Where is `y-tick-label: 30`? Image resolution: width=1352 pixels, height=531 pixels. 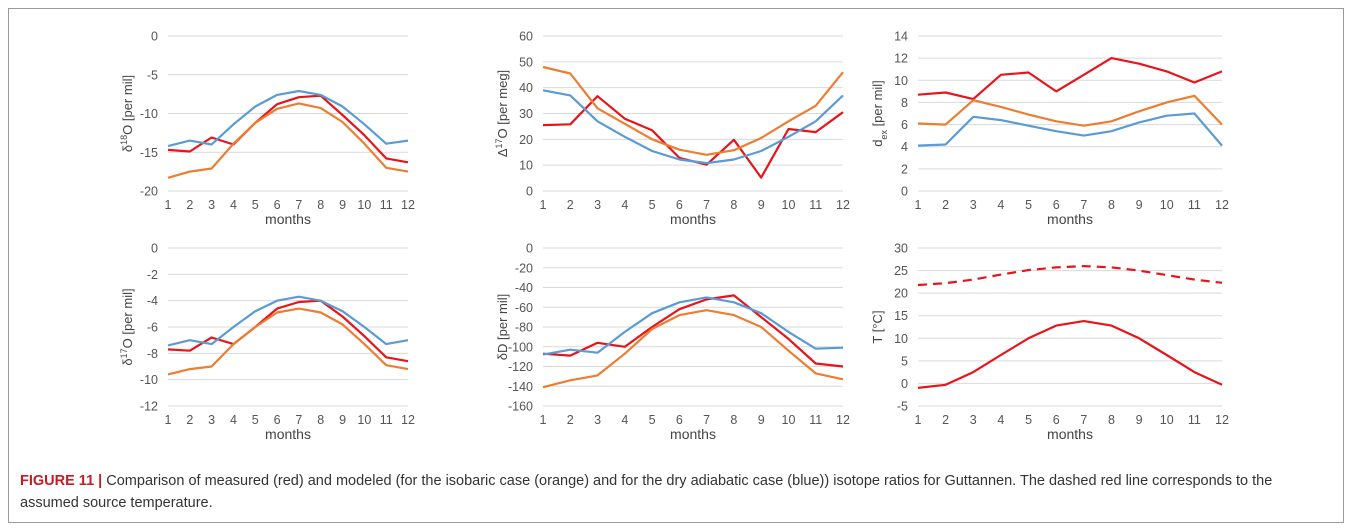 y-tick-label: 30 is located at coordinates (526, 114).